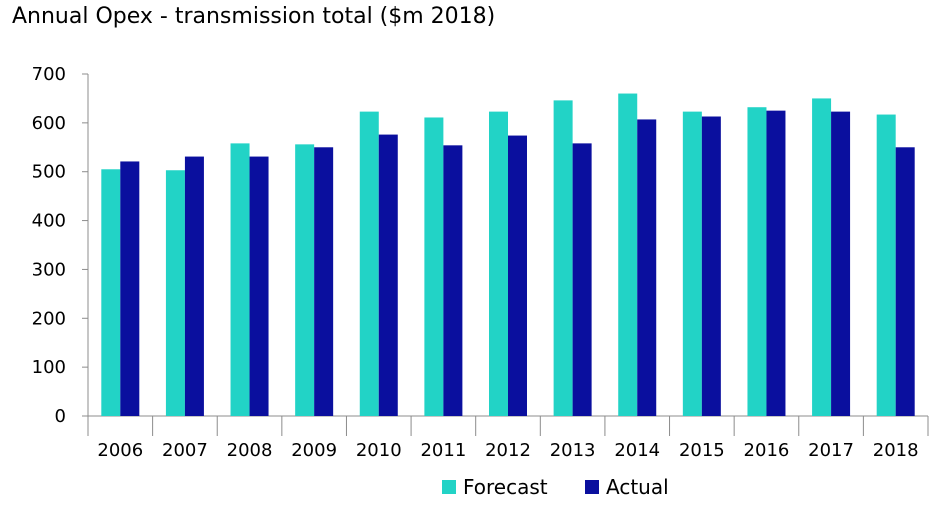  I want to click on x-tick-label: 2009, so click(314, 450).